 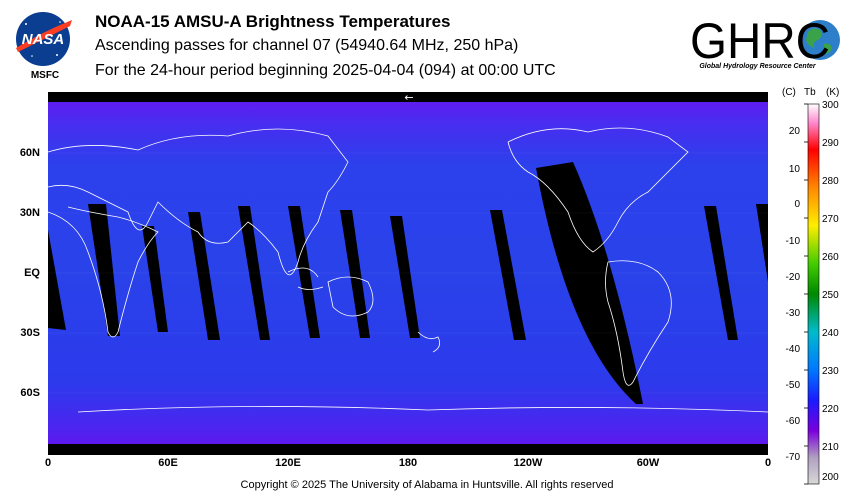 I want to click on colorbar-gradient, so click(x=813, y=294).